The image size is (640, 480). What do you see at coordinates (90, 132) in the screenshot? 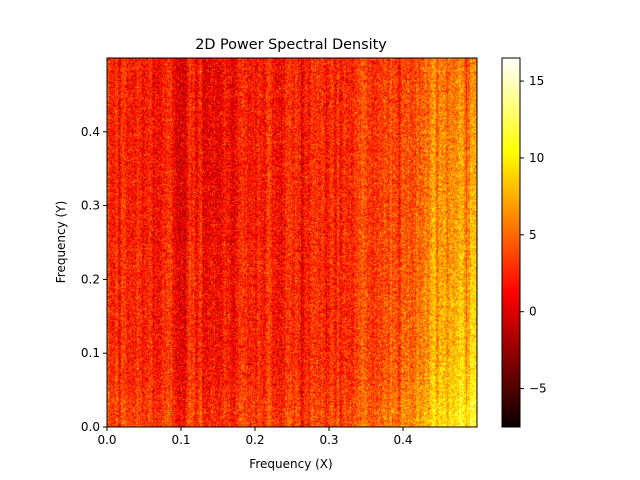
I see `y-tick-label: 0.4` at bounding box center [90, 132].